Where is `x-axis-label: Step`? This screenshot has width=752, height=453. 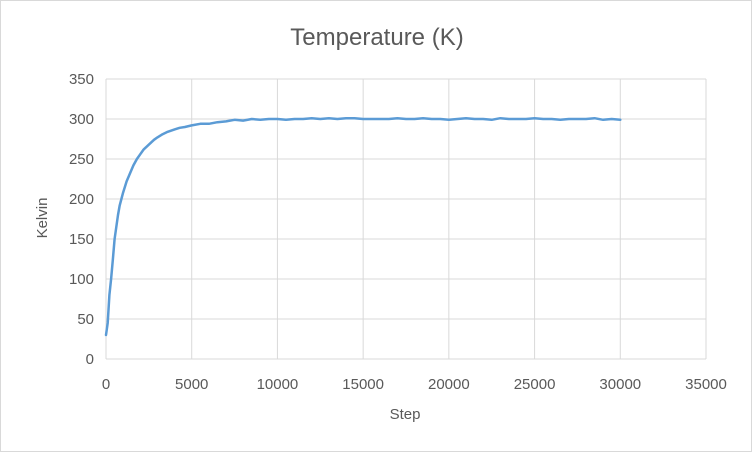
x-axis-label: Step is located at coordinates (405, 414).